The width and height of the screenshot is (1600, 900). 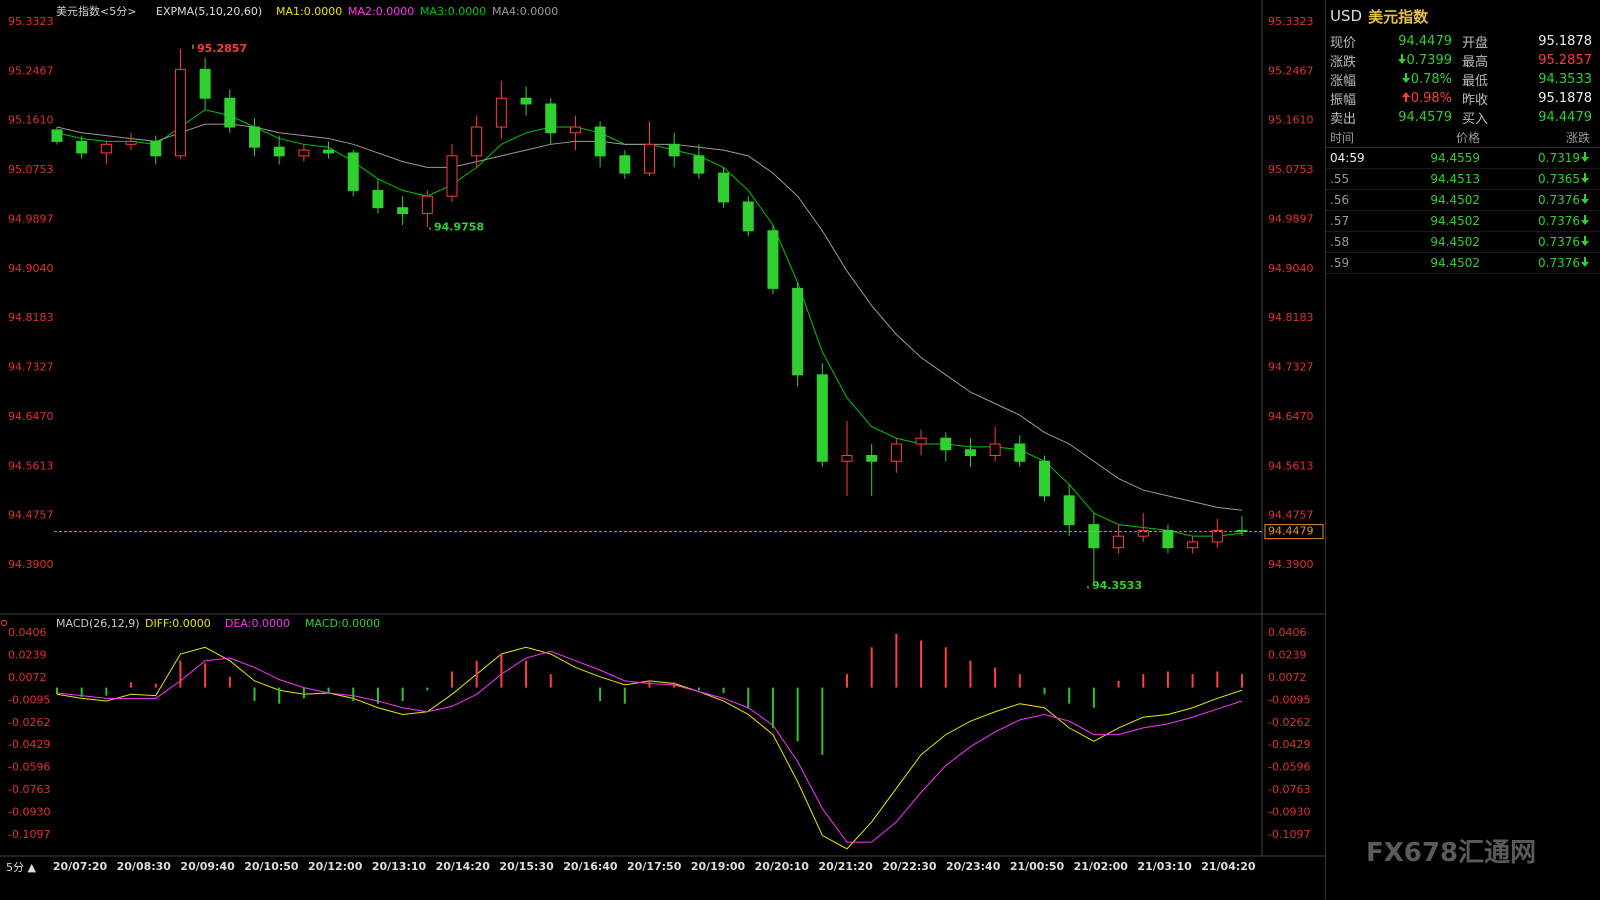 I want to click on last-price-label: 94.4479, so click(x=1291, y=531).